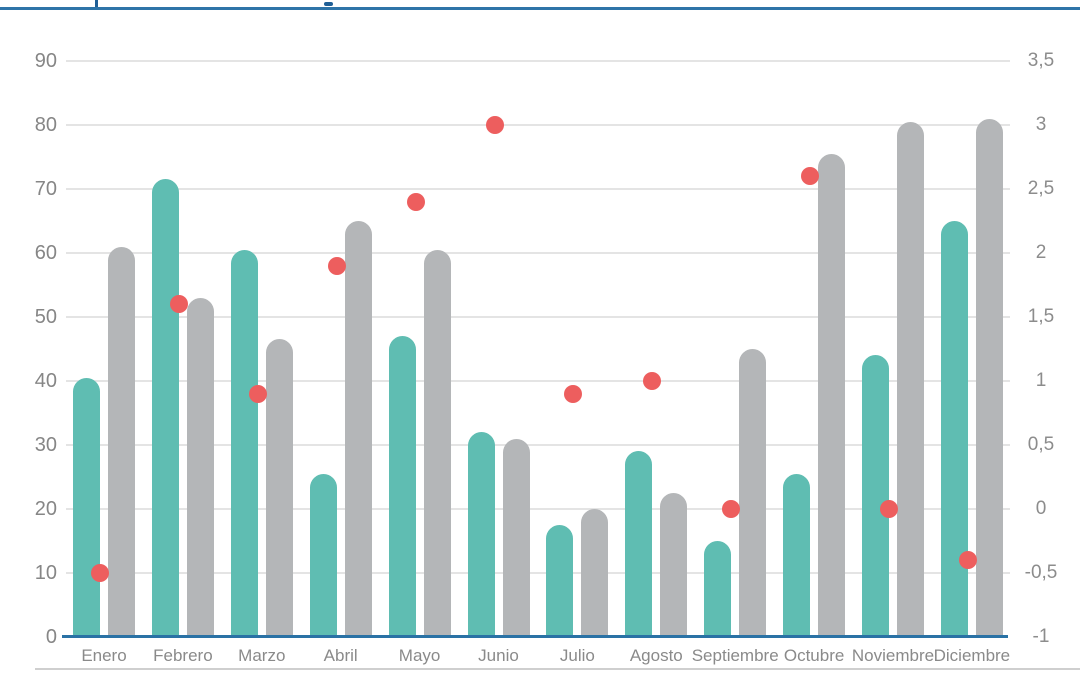 The width and height of the screenshot is (1080, 675). What do you see at coordinates (45, 445) in the screenshot?
I see `y-axis-left-tick-label: 30` at bounding box center [45, 445].